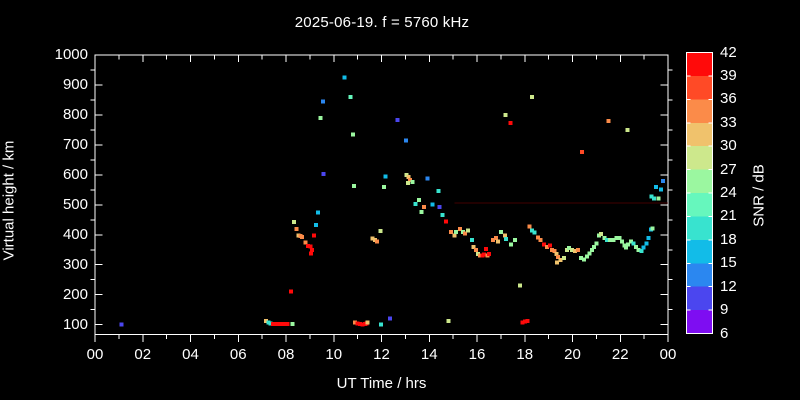  I want to click on y-tick-label: 200, so click(75, 294).